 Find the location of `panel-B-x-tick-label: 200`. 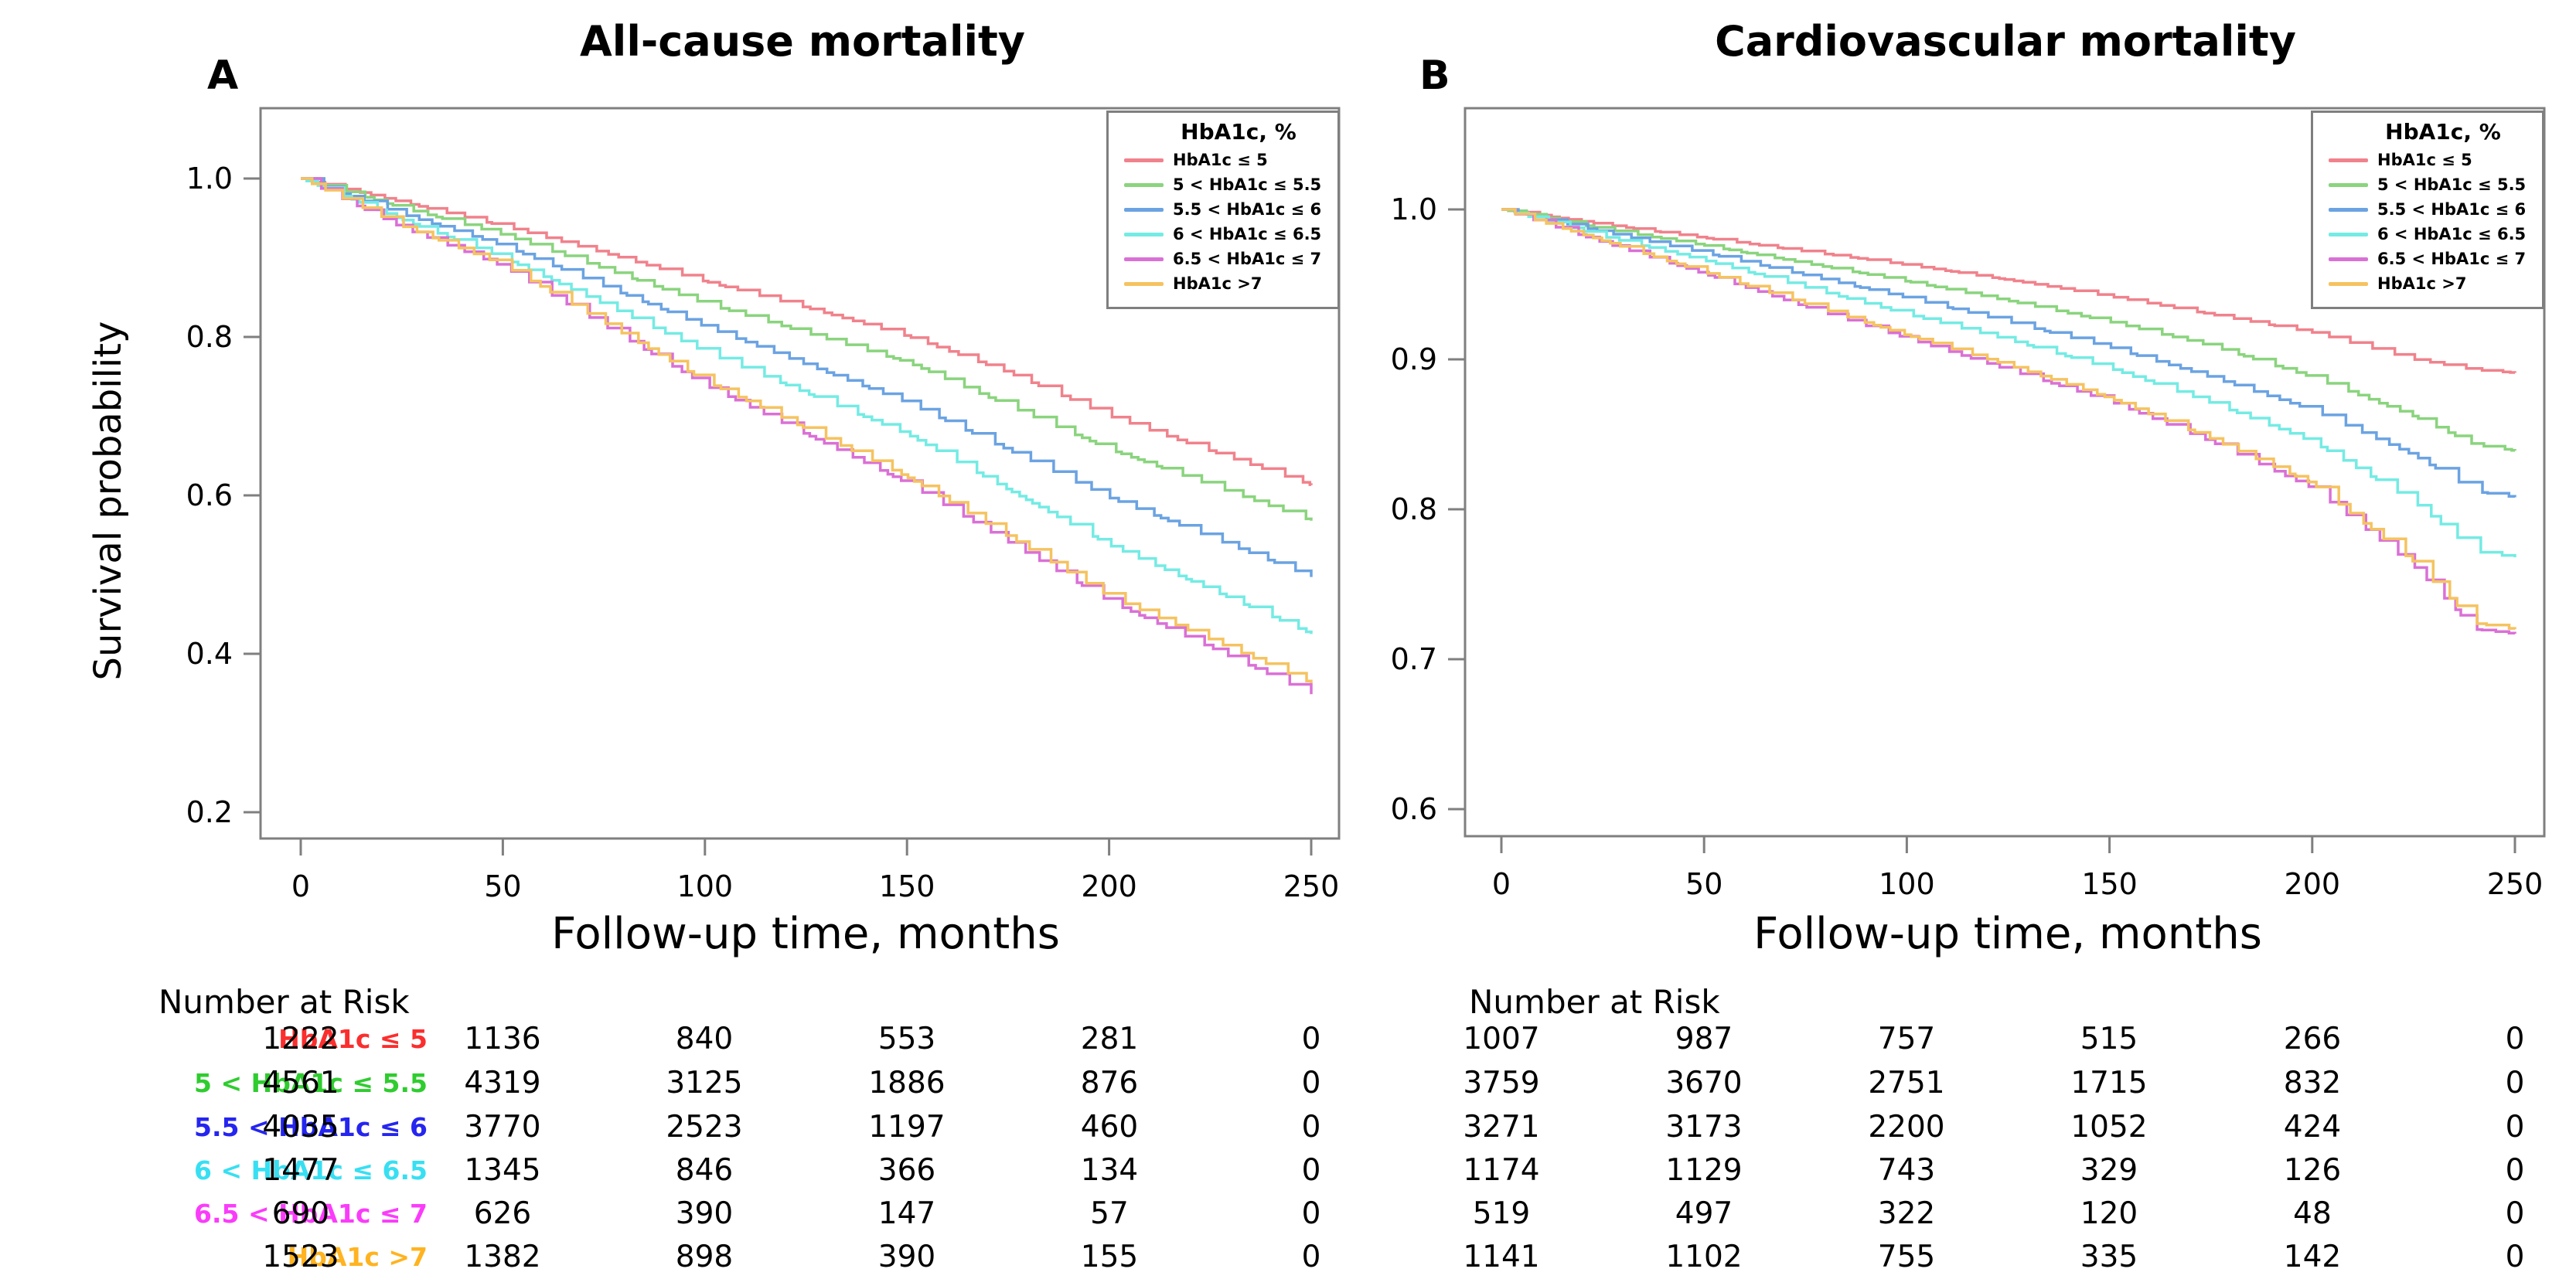

panel-B-x-tick-label: 200 is located at coordinates (2313, 884).